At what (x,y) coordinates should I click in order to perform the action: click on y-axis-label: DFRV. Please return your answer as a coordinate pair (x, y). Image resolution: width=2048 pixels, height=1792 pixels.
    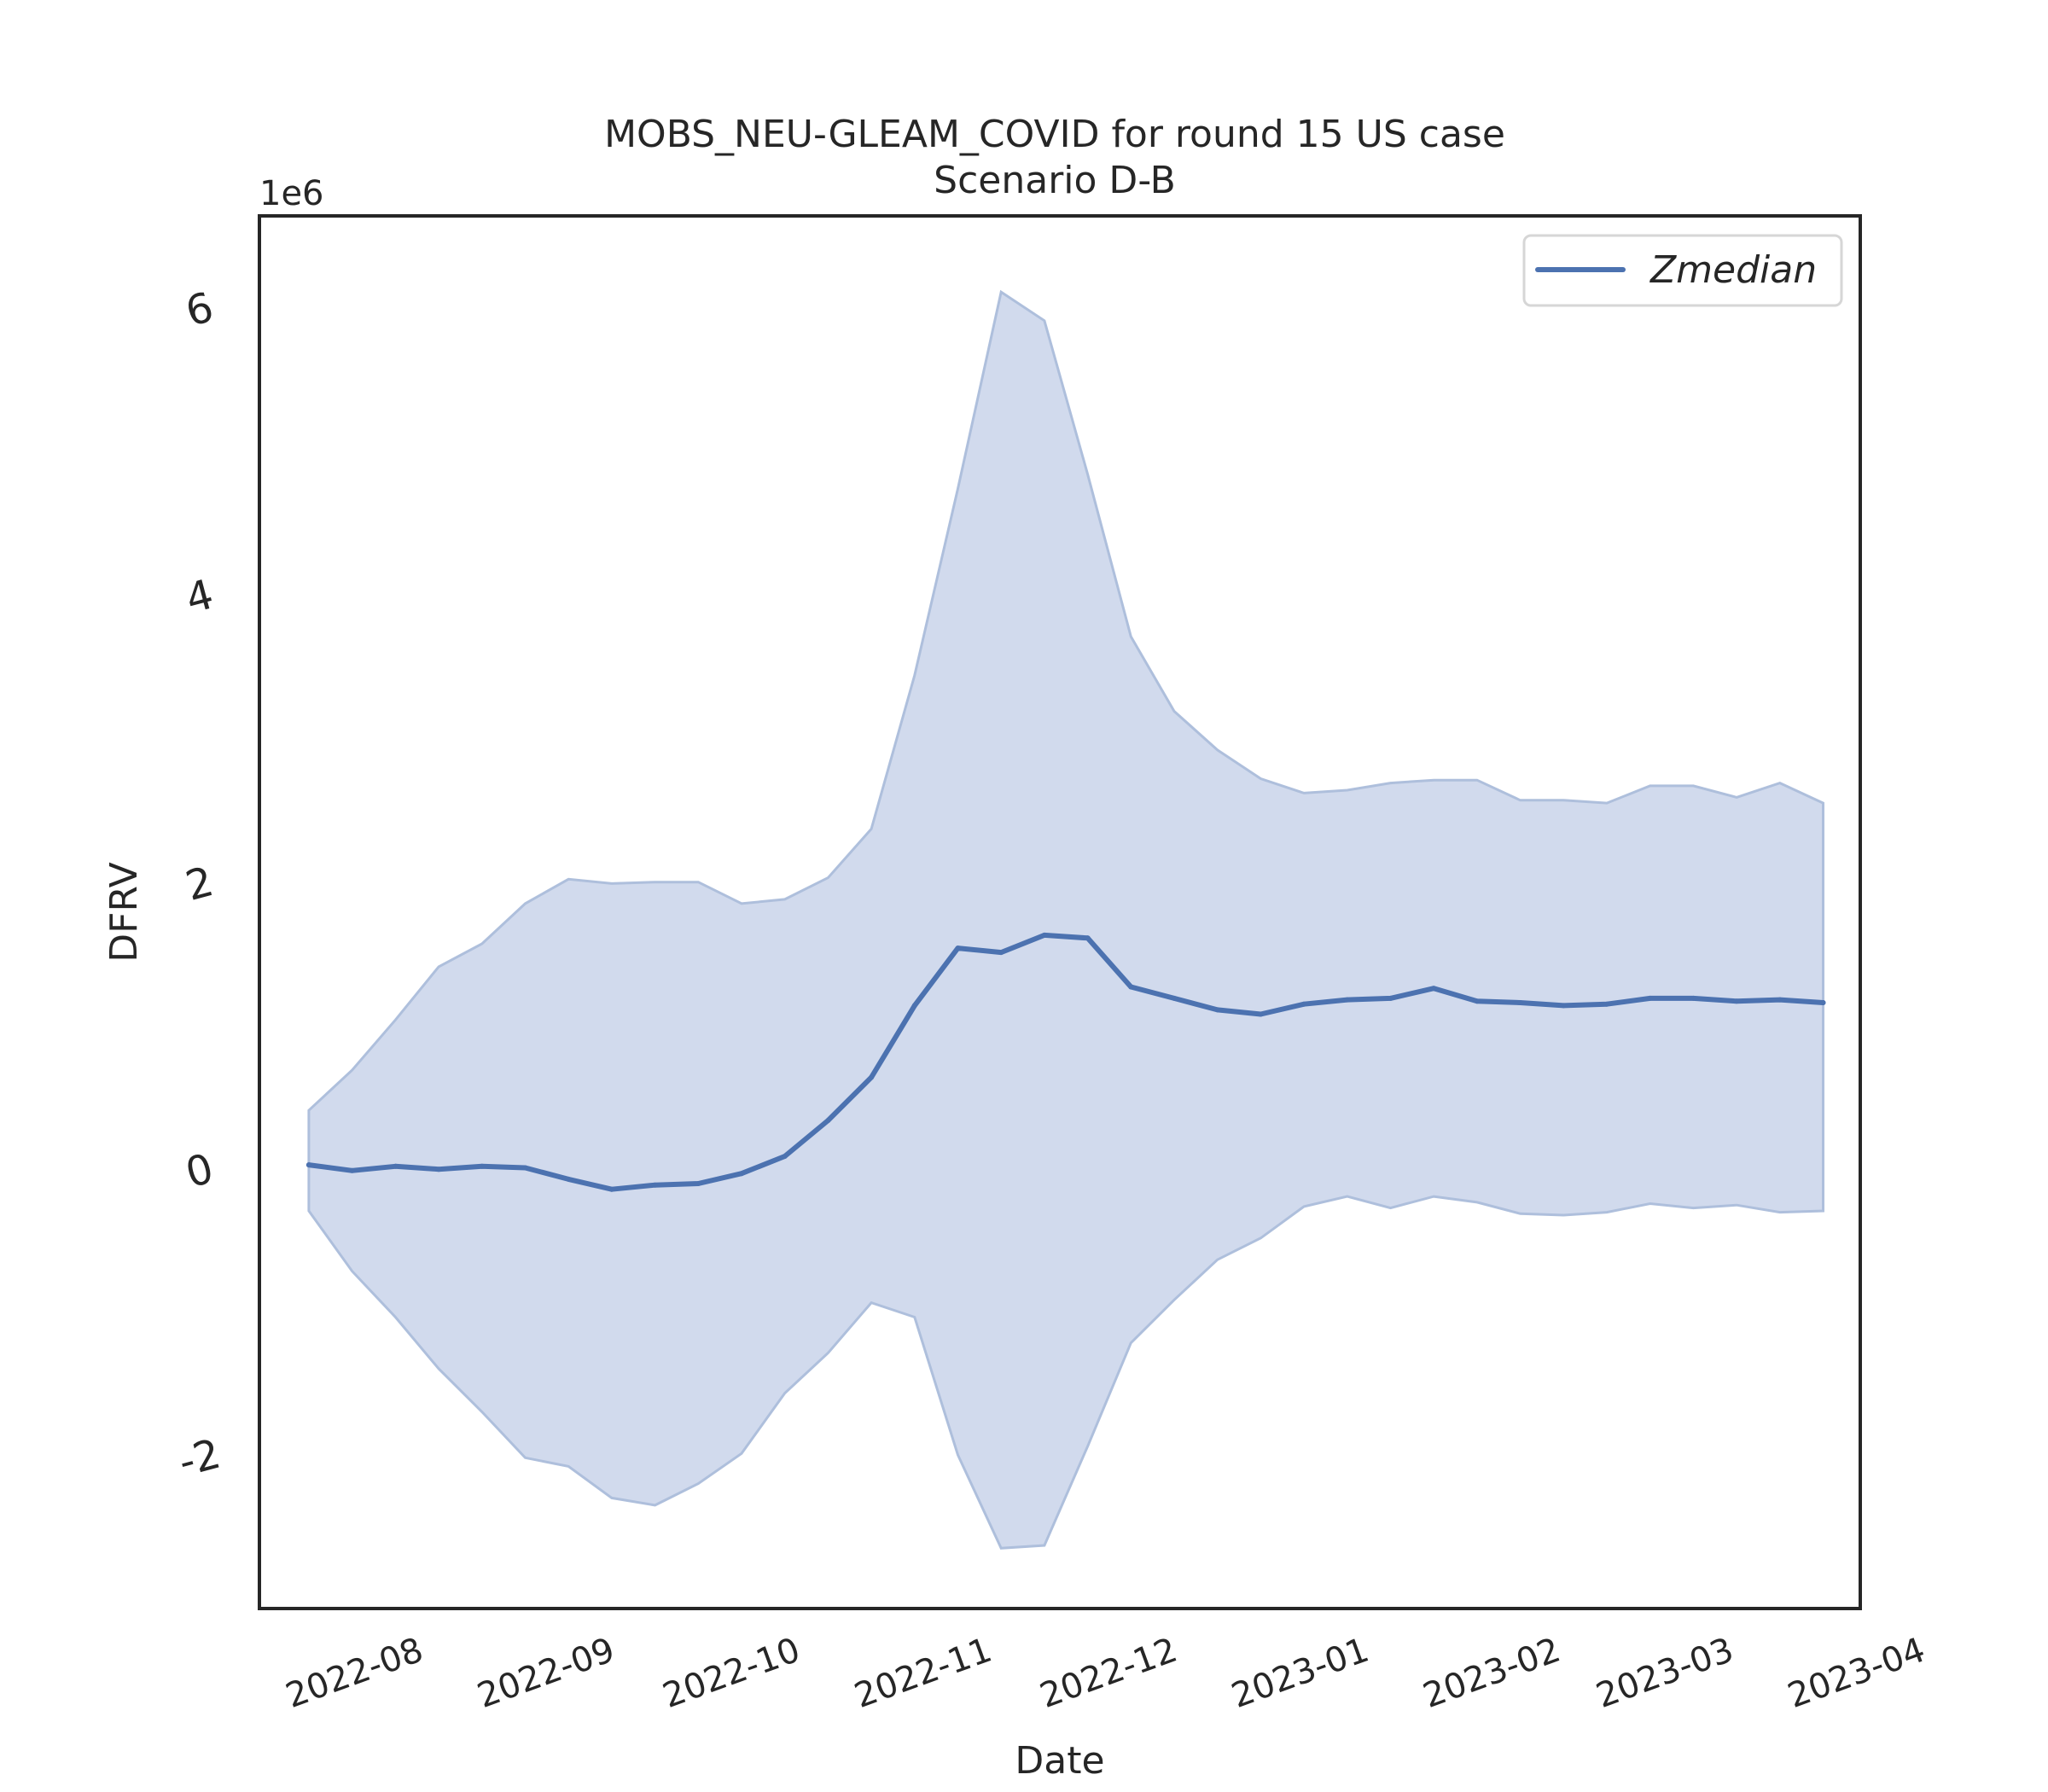
    Looking at the image, I should click on (124, 912).